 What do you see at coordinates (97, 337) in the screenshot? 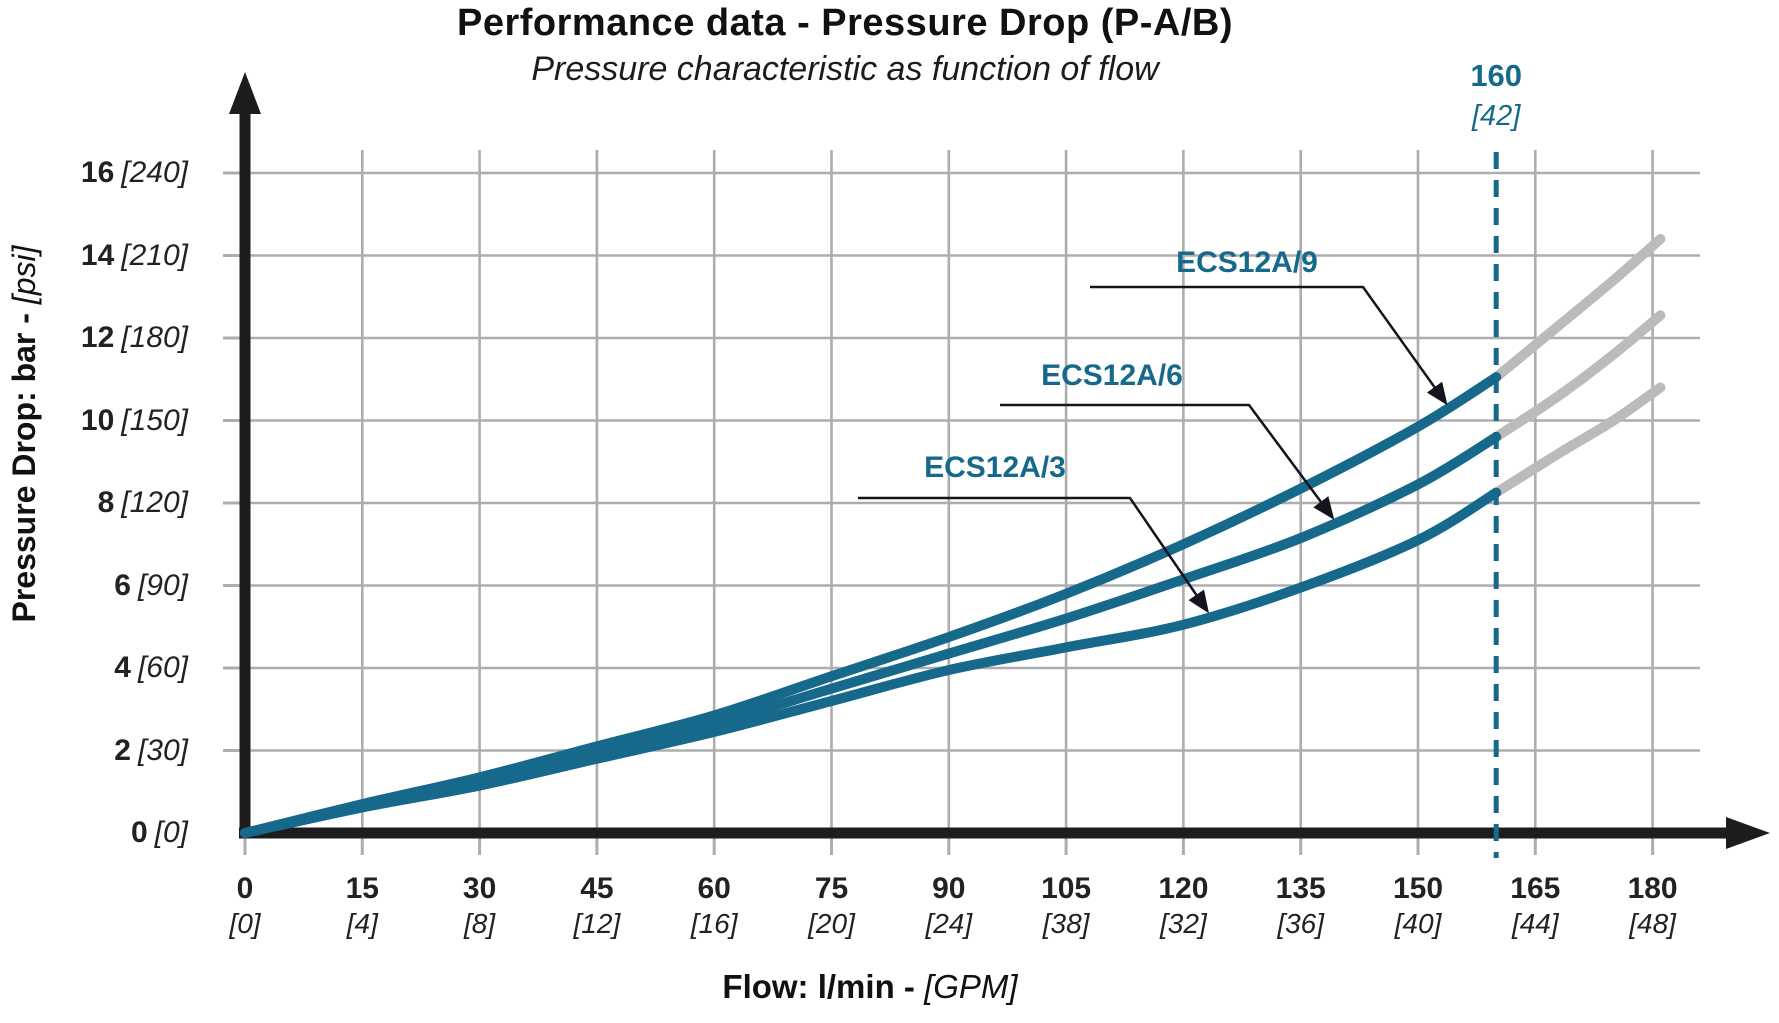
I see `y-tick-value: 12` at bounding box center [97, 337].